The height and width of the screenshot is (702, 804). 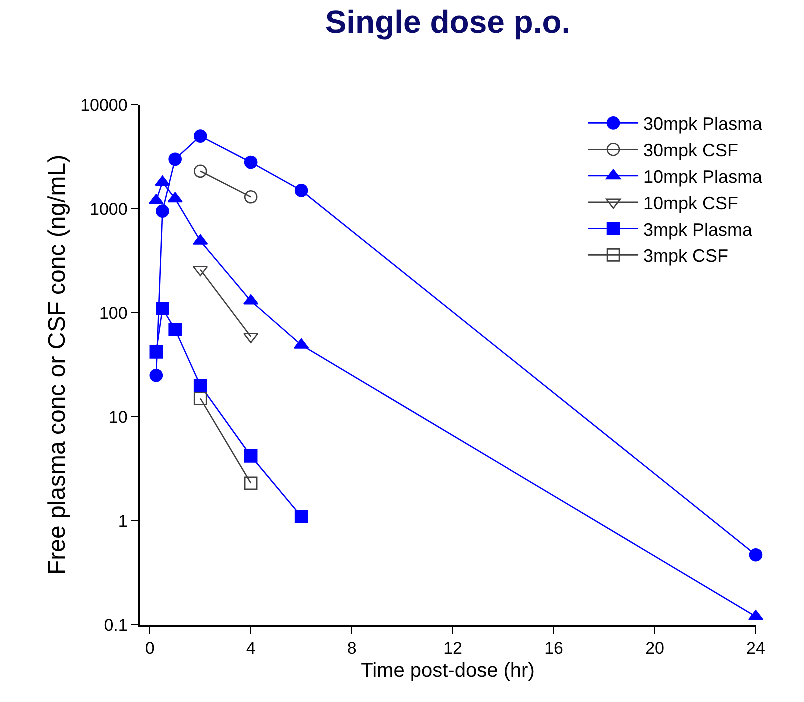 I want to click on y-tick-label: 10, so click(x=118, y=417).